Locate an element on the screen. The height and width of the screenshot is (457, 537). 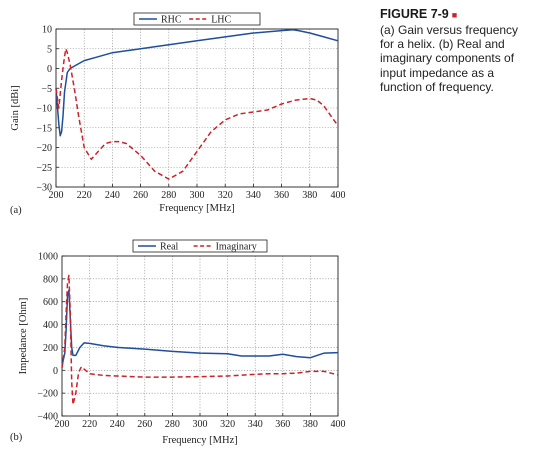
y-tick-label: −5 is located at coordinates (46, 89).